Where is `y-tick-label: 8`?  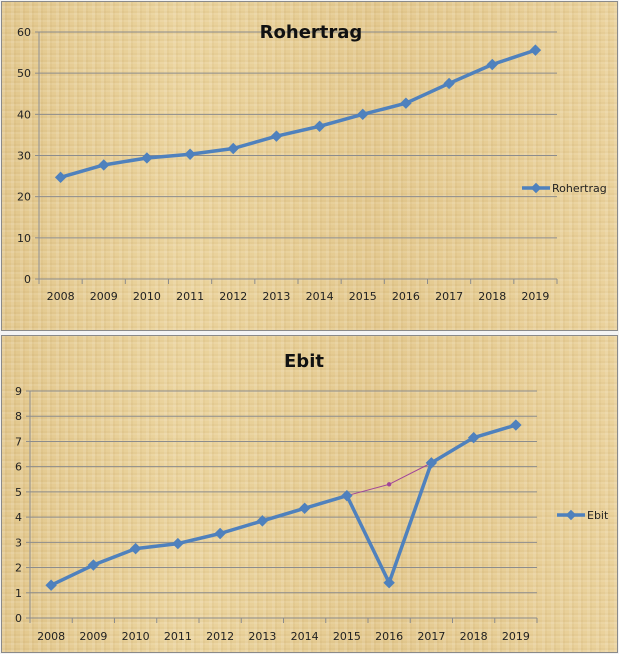
y-tick-label: 8 is located at coordinates (18, 416).